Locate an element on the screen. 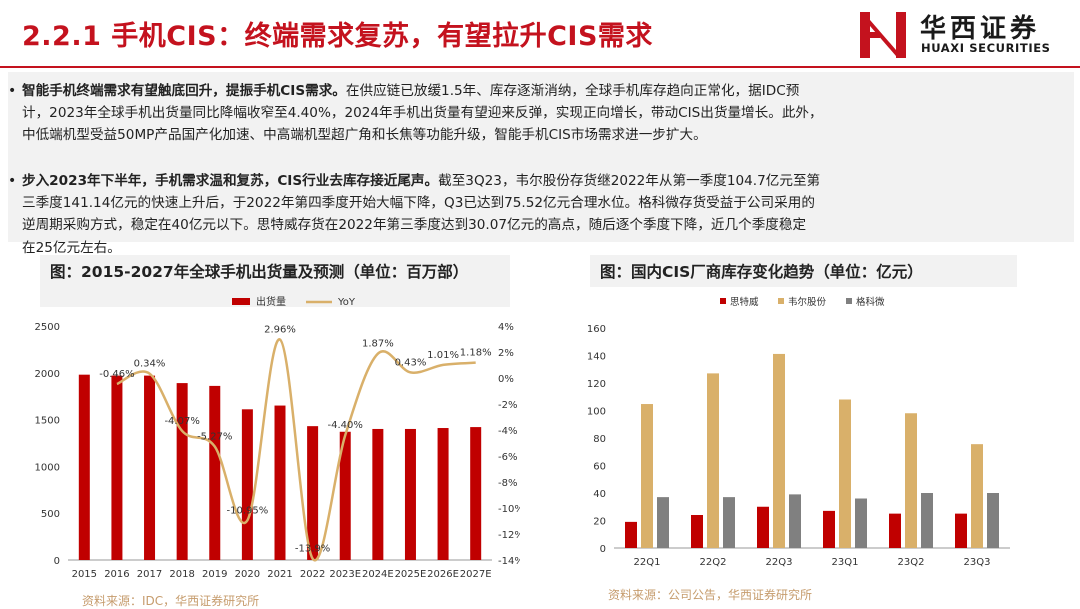 The image size is (1080, 609). left-legend: 出货量 YoY is located at coordinates (294, 301).